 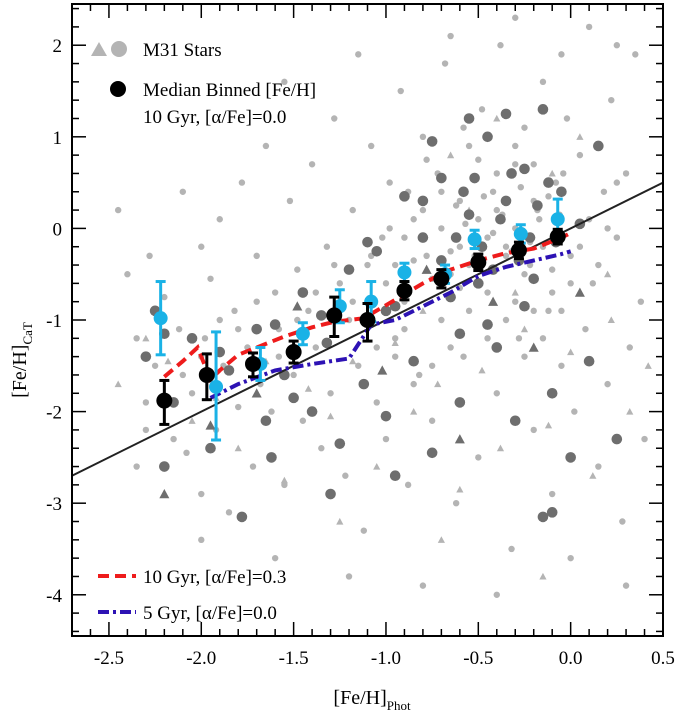 I want to click on x-tick-label: -2.0, so click(x=201, y=658).